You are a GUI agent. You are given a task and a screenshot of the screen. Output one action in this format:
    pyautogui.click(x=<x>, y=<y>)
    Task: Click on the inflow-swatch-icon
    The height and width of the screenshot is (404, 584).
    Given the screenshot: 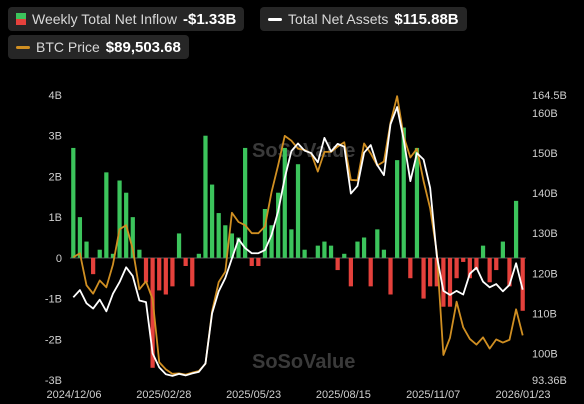 What is the action you would take?
    pyautogui.click(x=21, y=19)
    